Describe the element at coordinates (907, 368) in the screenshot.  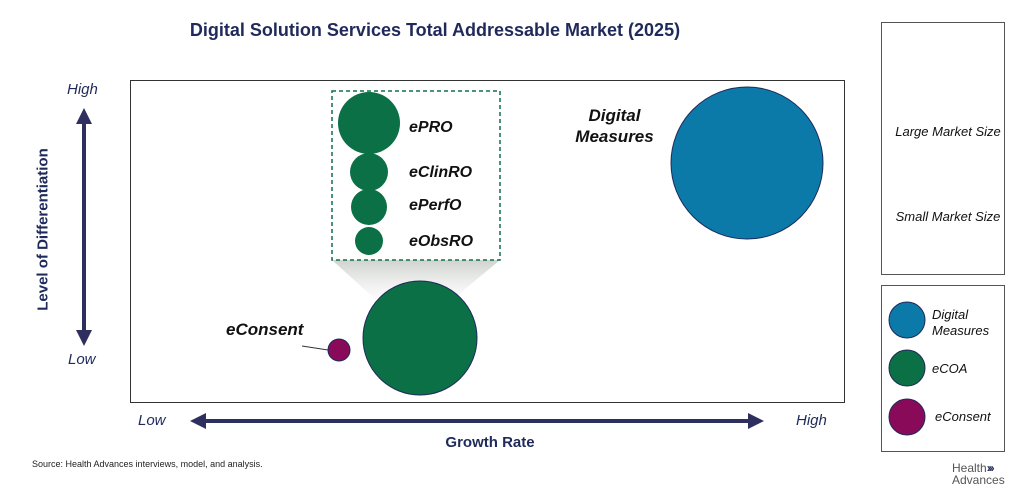
I see `legend-ecoa-swatch` at that location.